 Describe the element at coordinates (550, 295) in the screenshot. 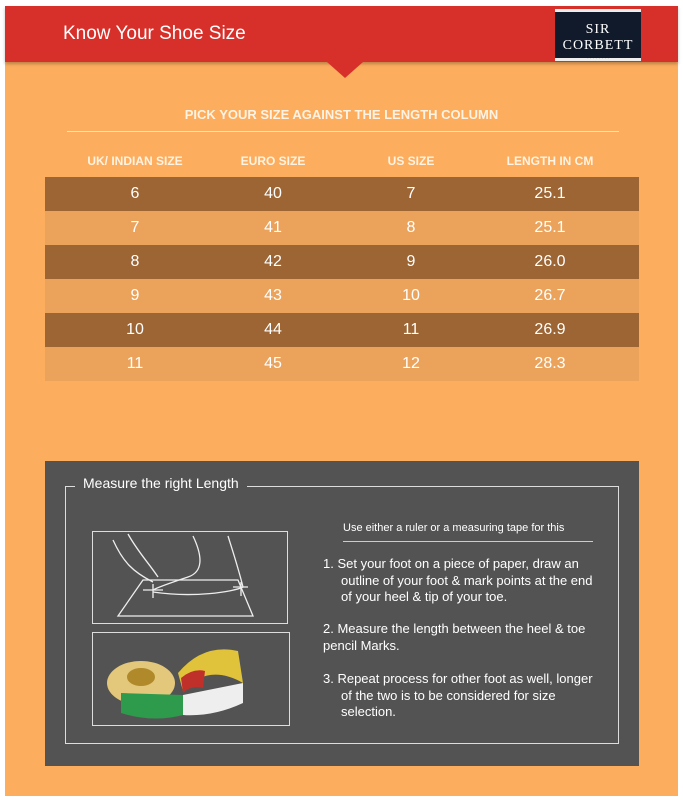

I see `table-cell: 26.7` at that location.